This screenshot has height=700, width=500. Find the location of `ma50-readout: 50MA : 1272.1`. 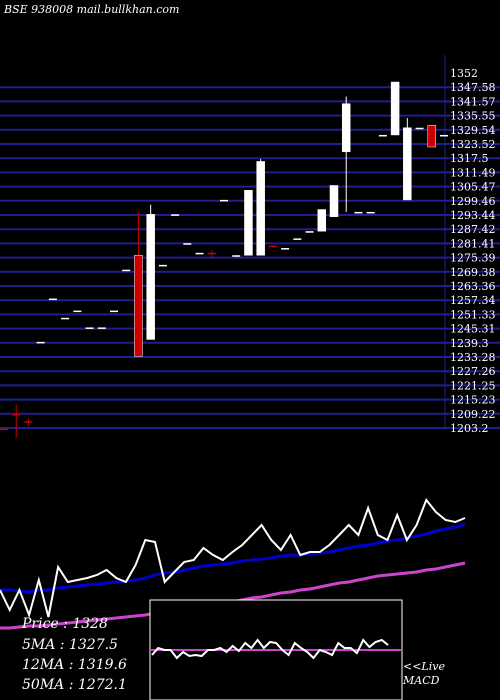

ma50-readout: 50MA : 1272.1 is located at coordinates (74, 685).